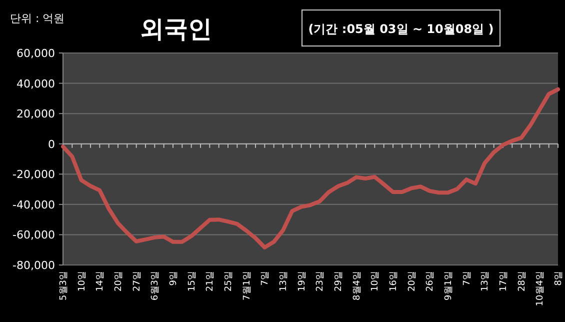 The height and width of the screenshot is (322, 565). What do you see at coordinates (176, 29) in the screenshot?
I see `chart-title: 외국인` at bounding box center [176, 29].